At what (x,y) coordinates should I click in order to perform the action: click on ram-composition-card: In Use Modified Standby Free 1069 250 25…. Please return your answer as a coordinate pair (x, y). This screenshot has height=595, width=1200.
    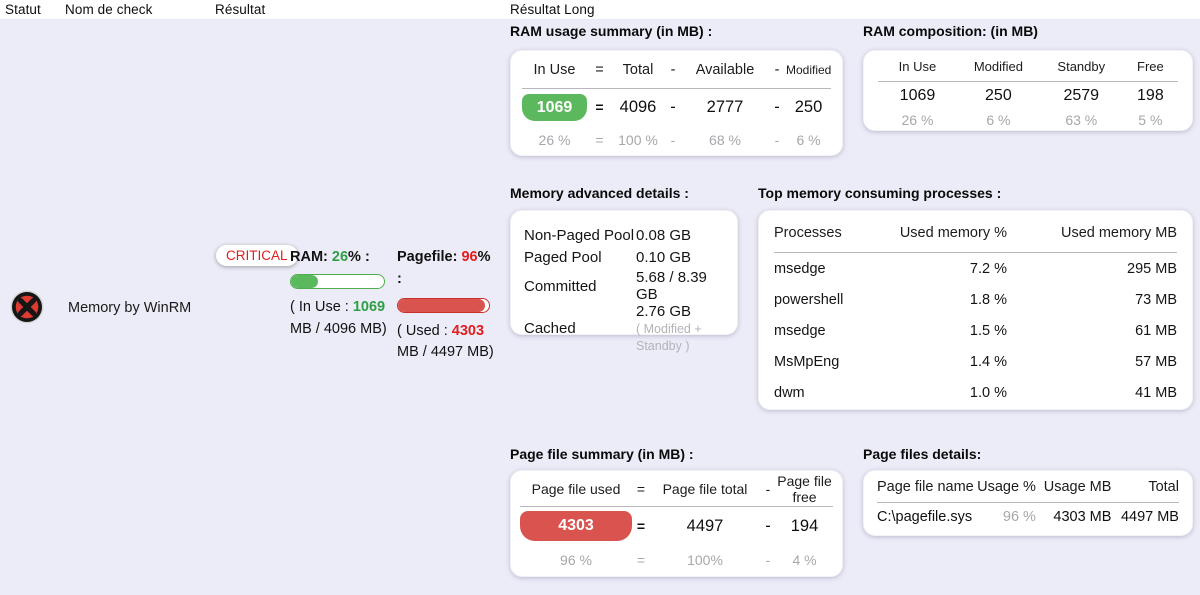
    Looking at the image, I should click on (1028, 90).